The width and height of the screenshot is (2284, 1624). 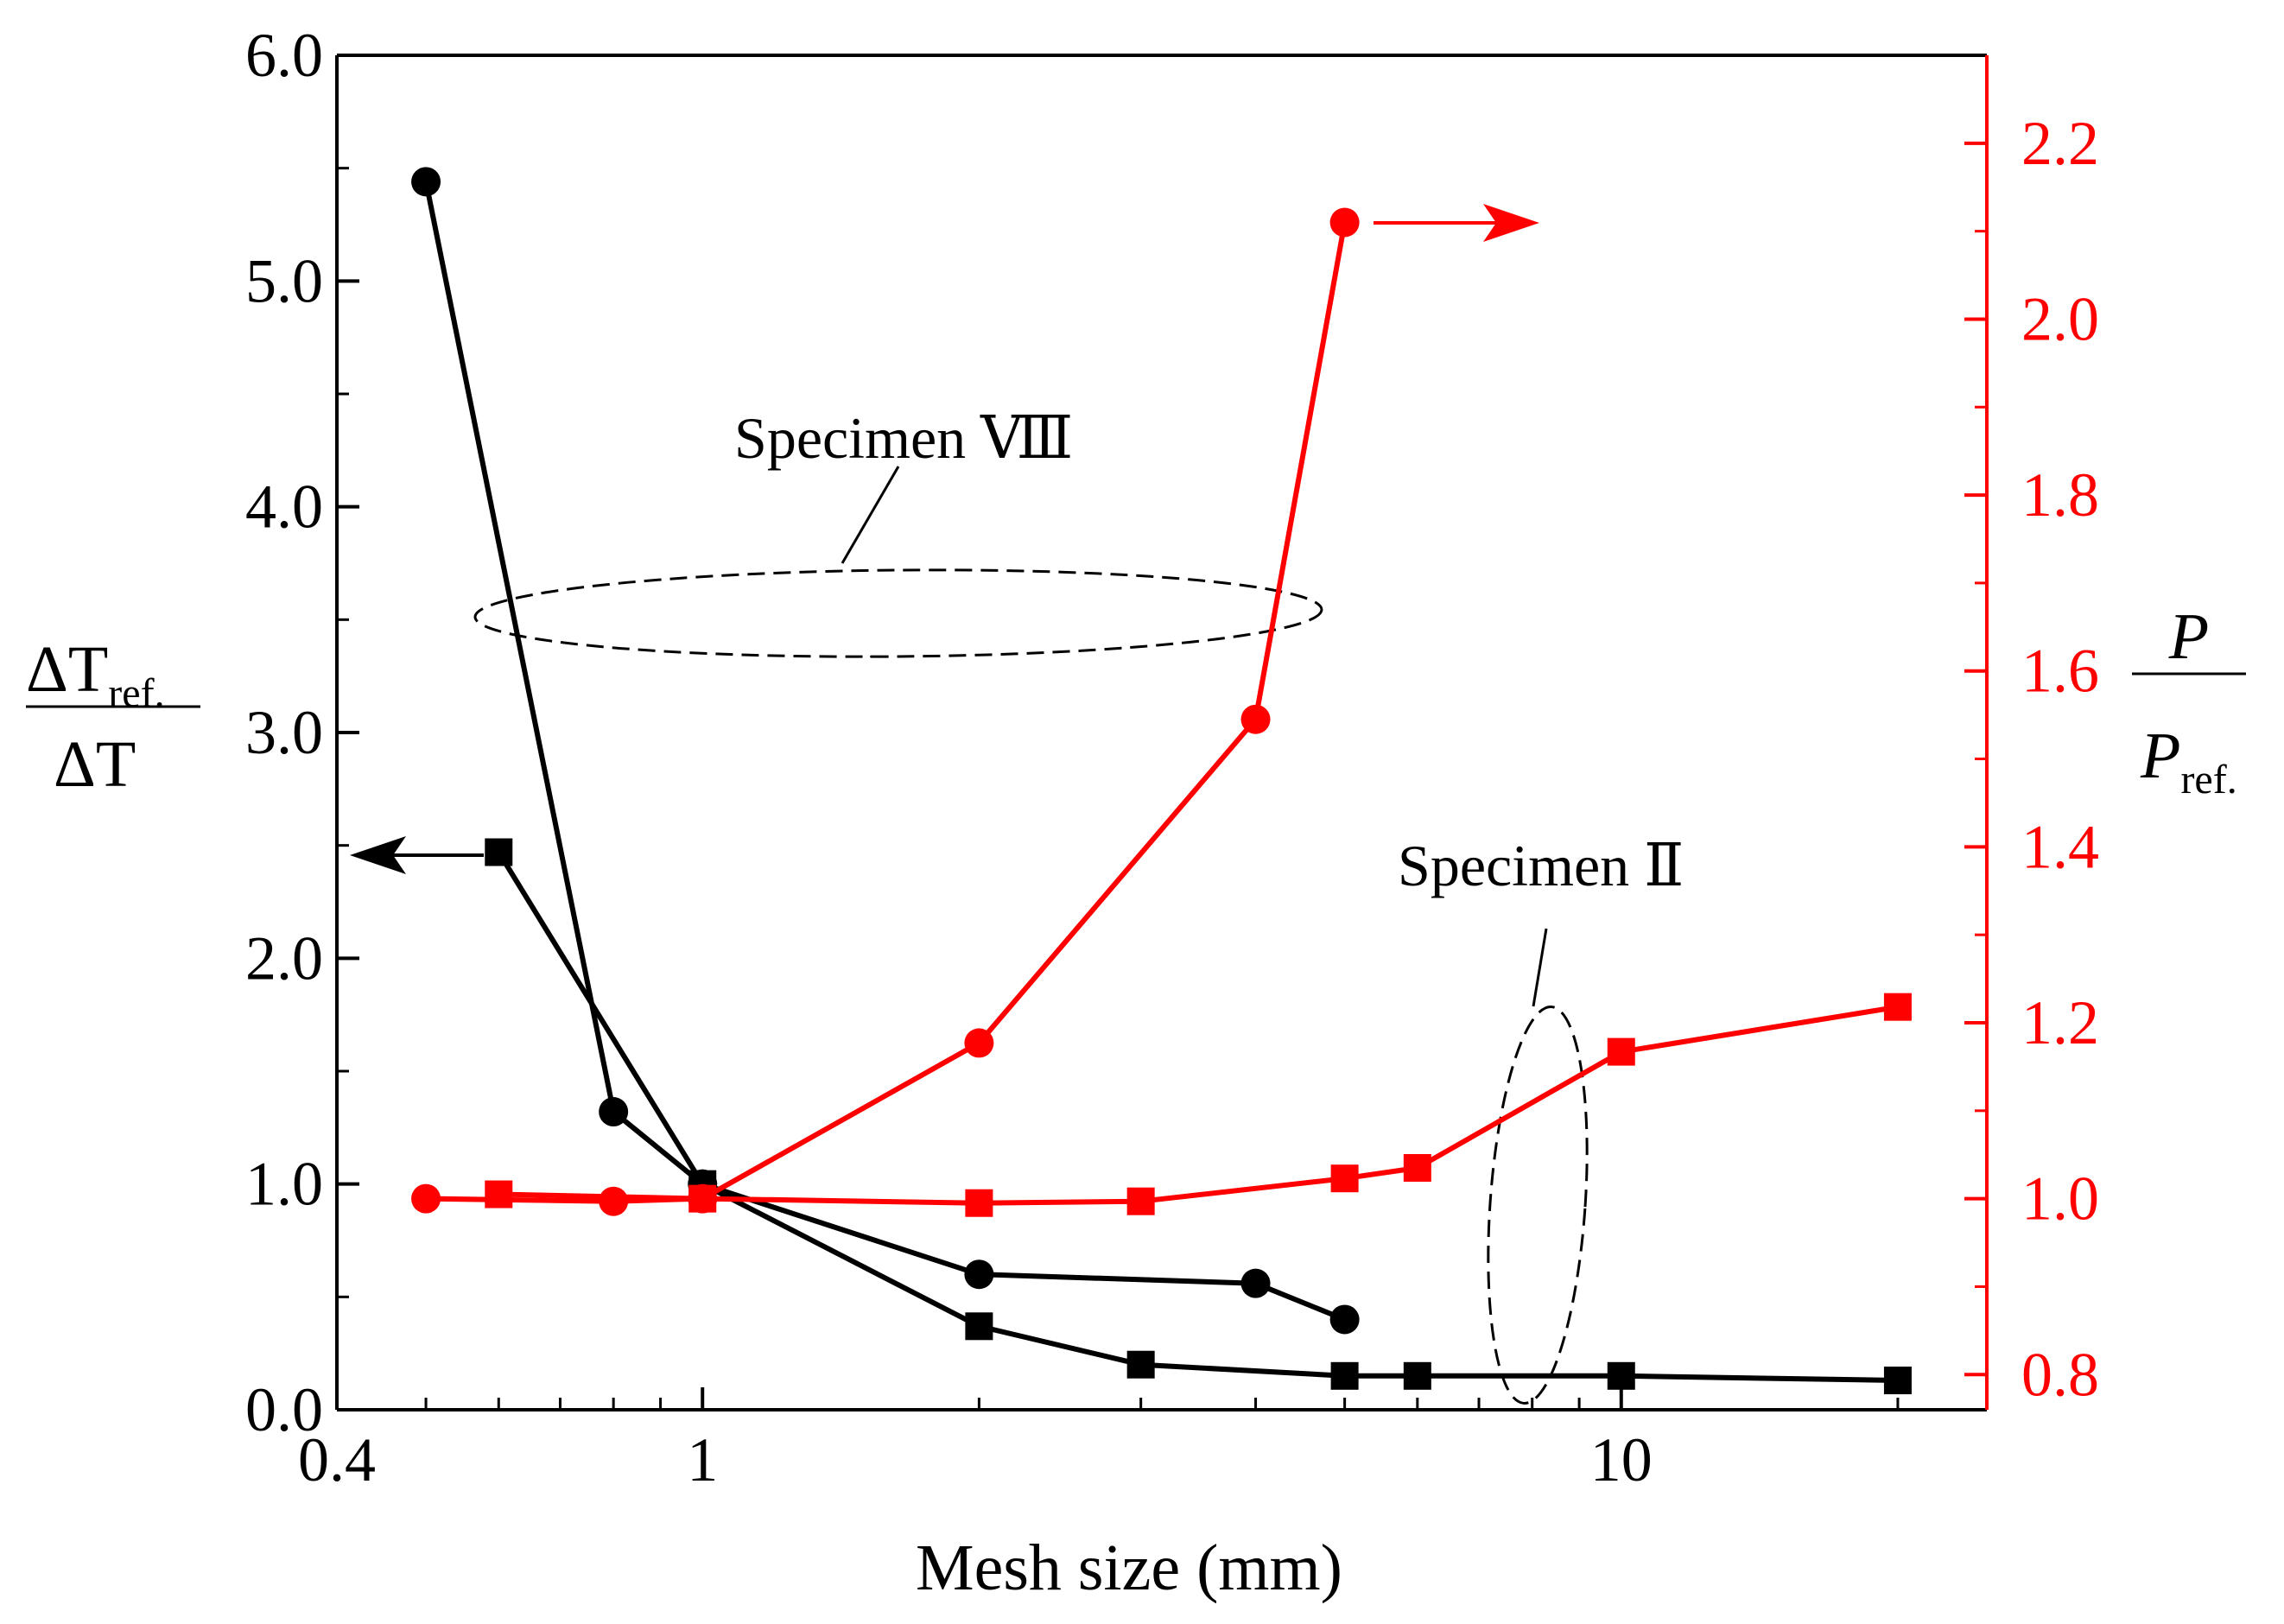 I want to click on right-title-den-main: P, so click(x=2160, y=756).